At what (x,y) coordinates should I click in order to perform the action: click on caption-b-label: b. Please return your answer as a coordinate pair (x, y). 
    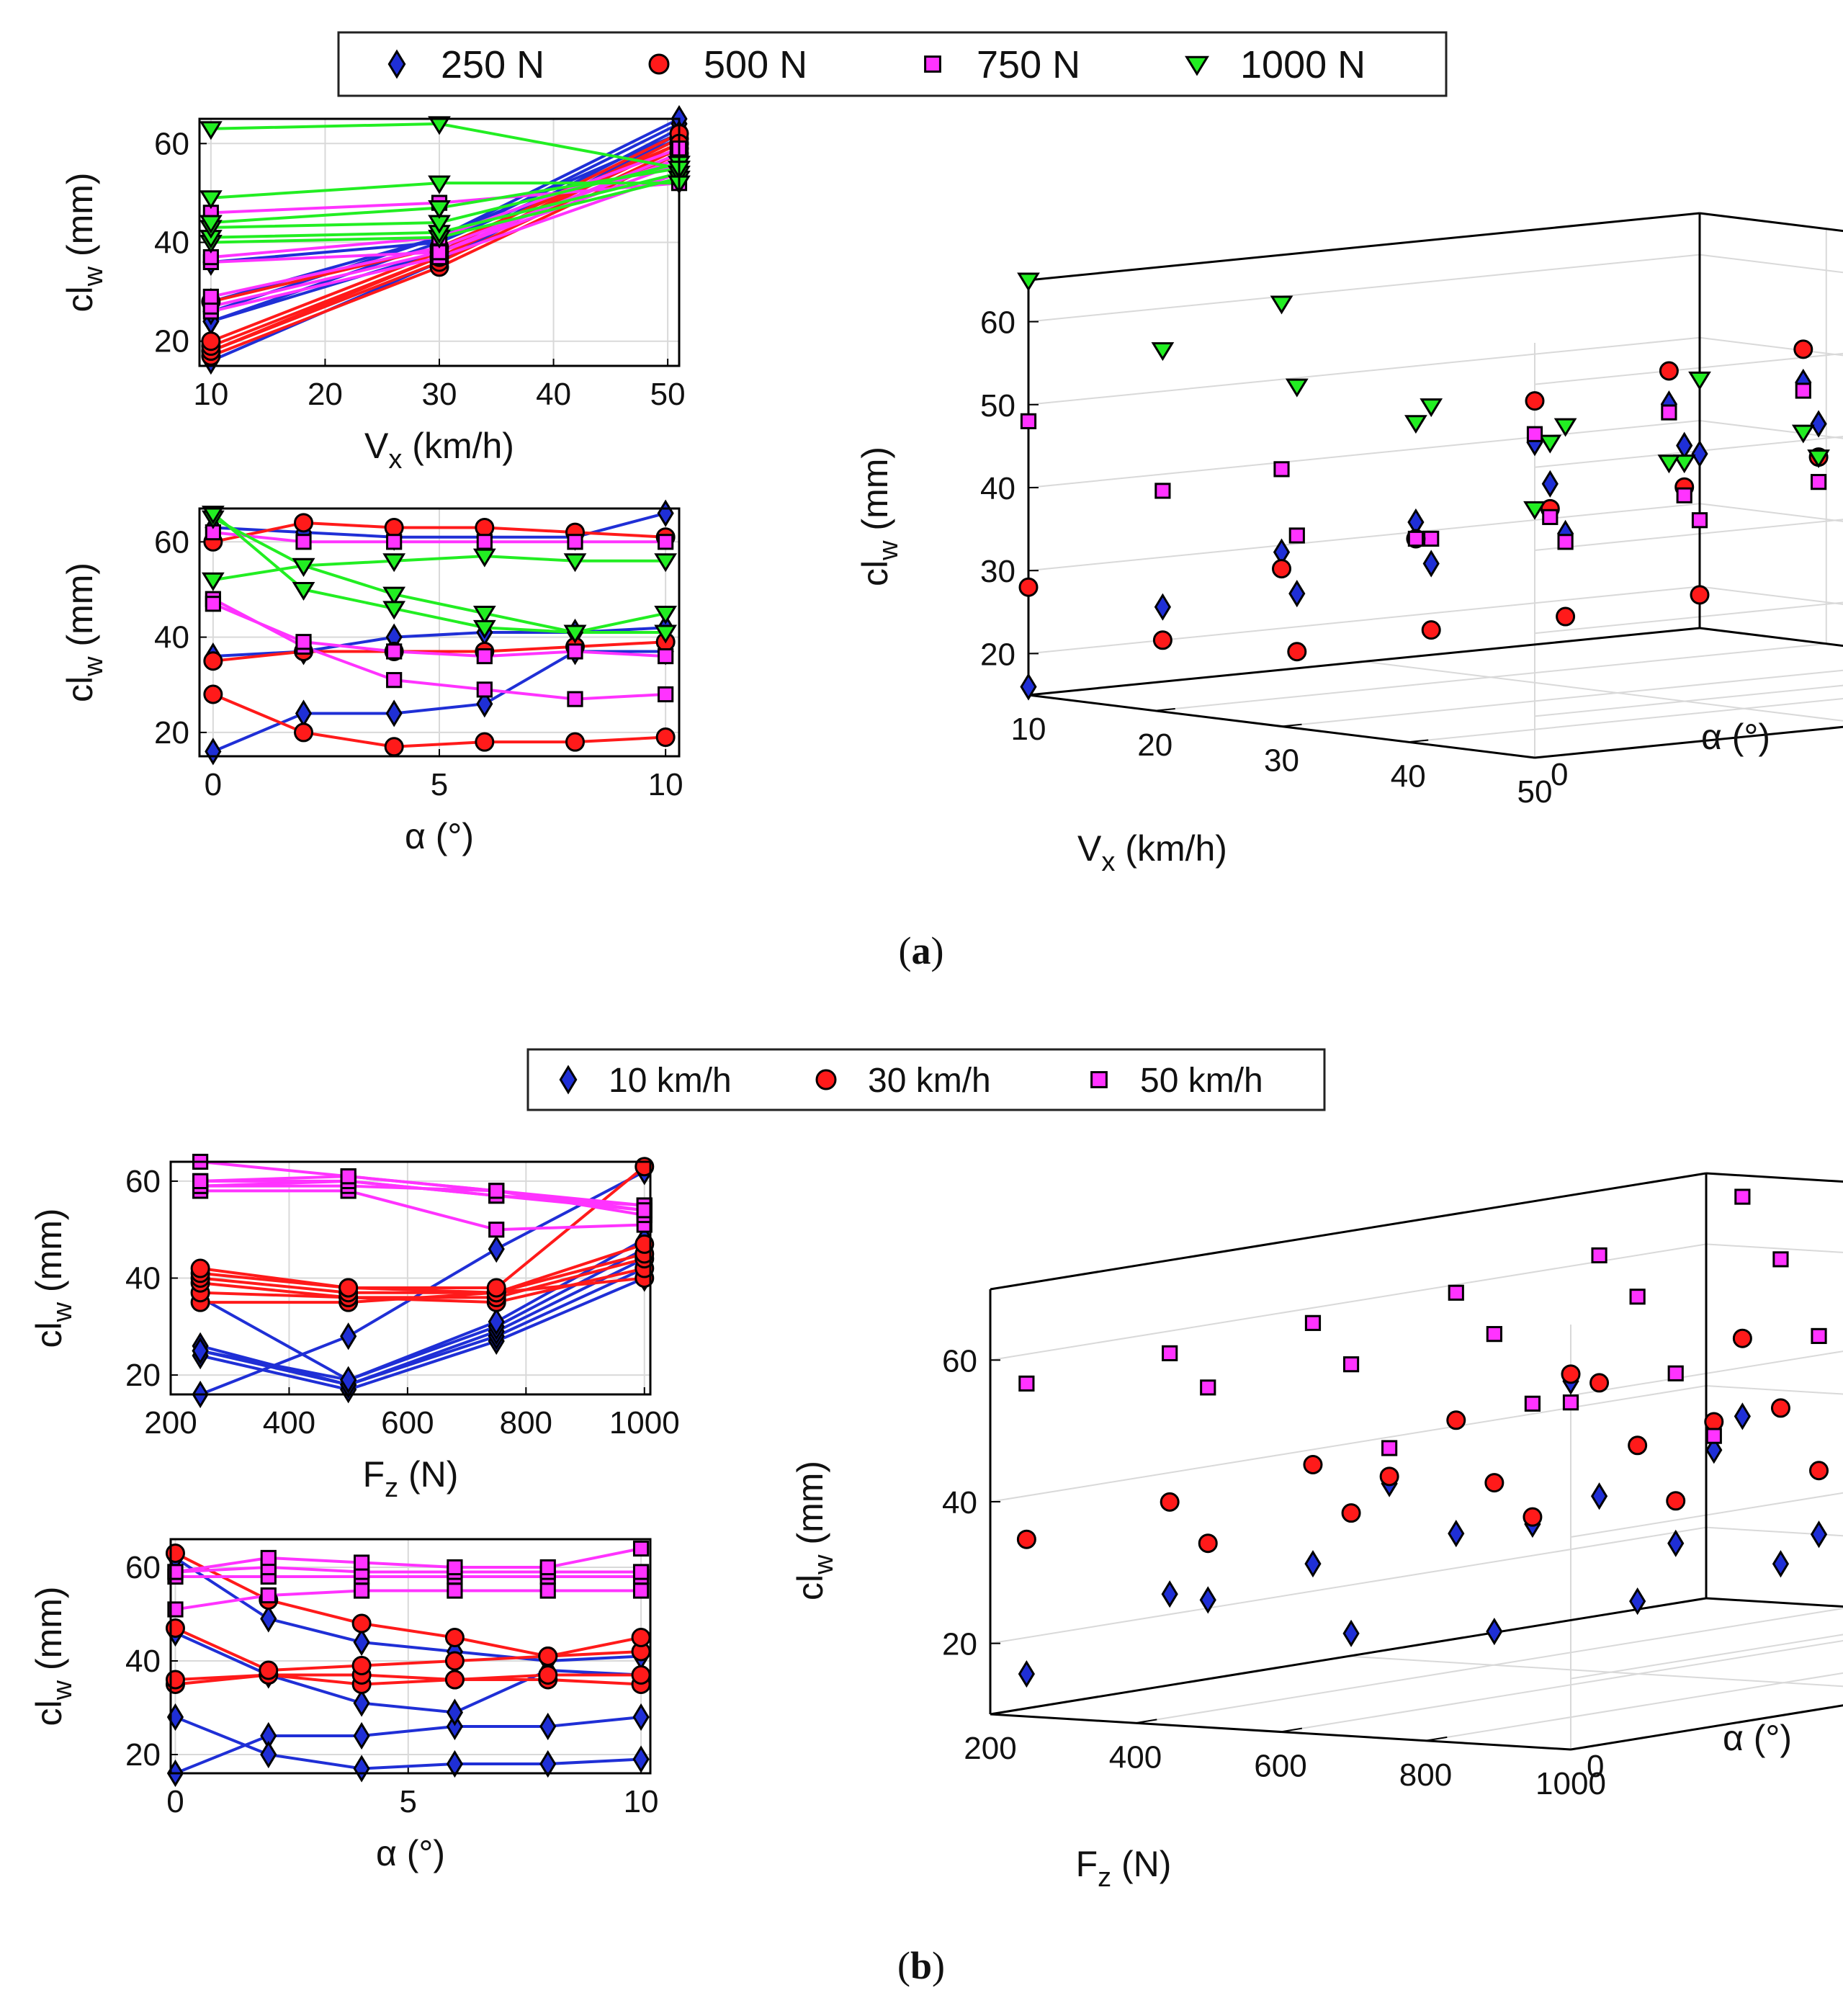
    Looking at the image, I should click on (921, 1965).